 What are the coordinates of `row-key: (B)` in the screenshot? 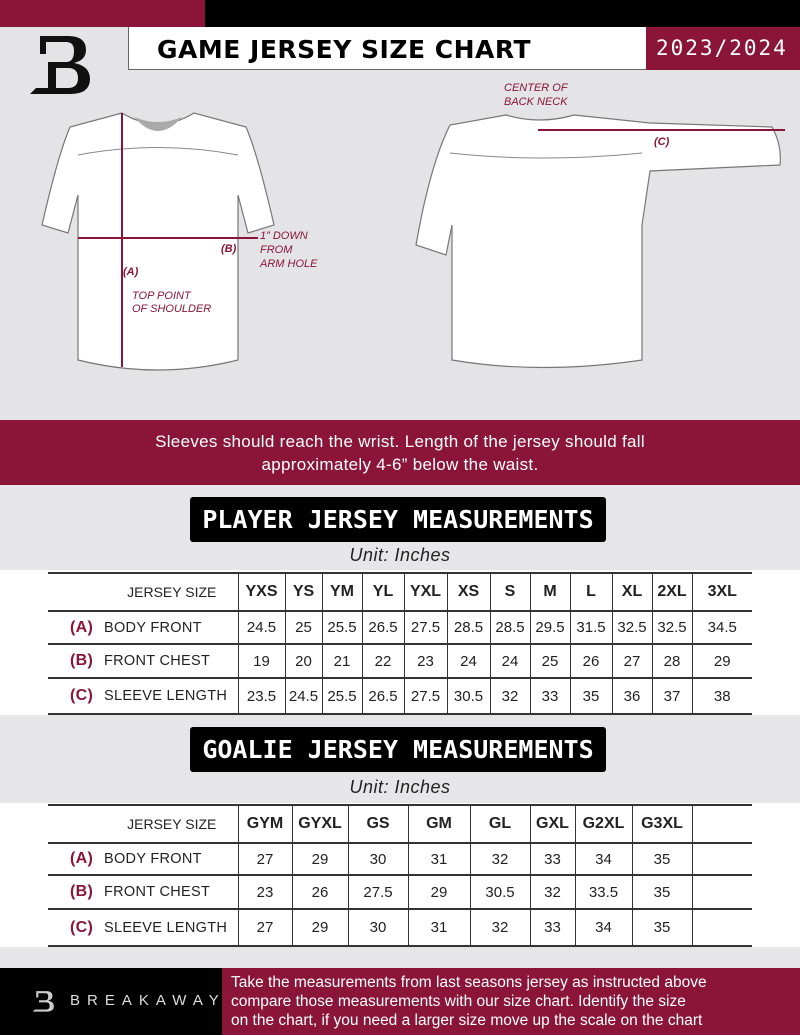 It's located at (82, 660).